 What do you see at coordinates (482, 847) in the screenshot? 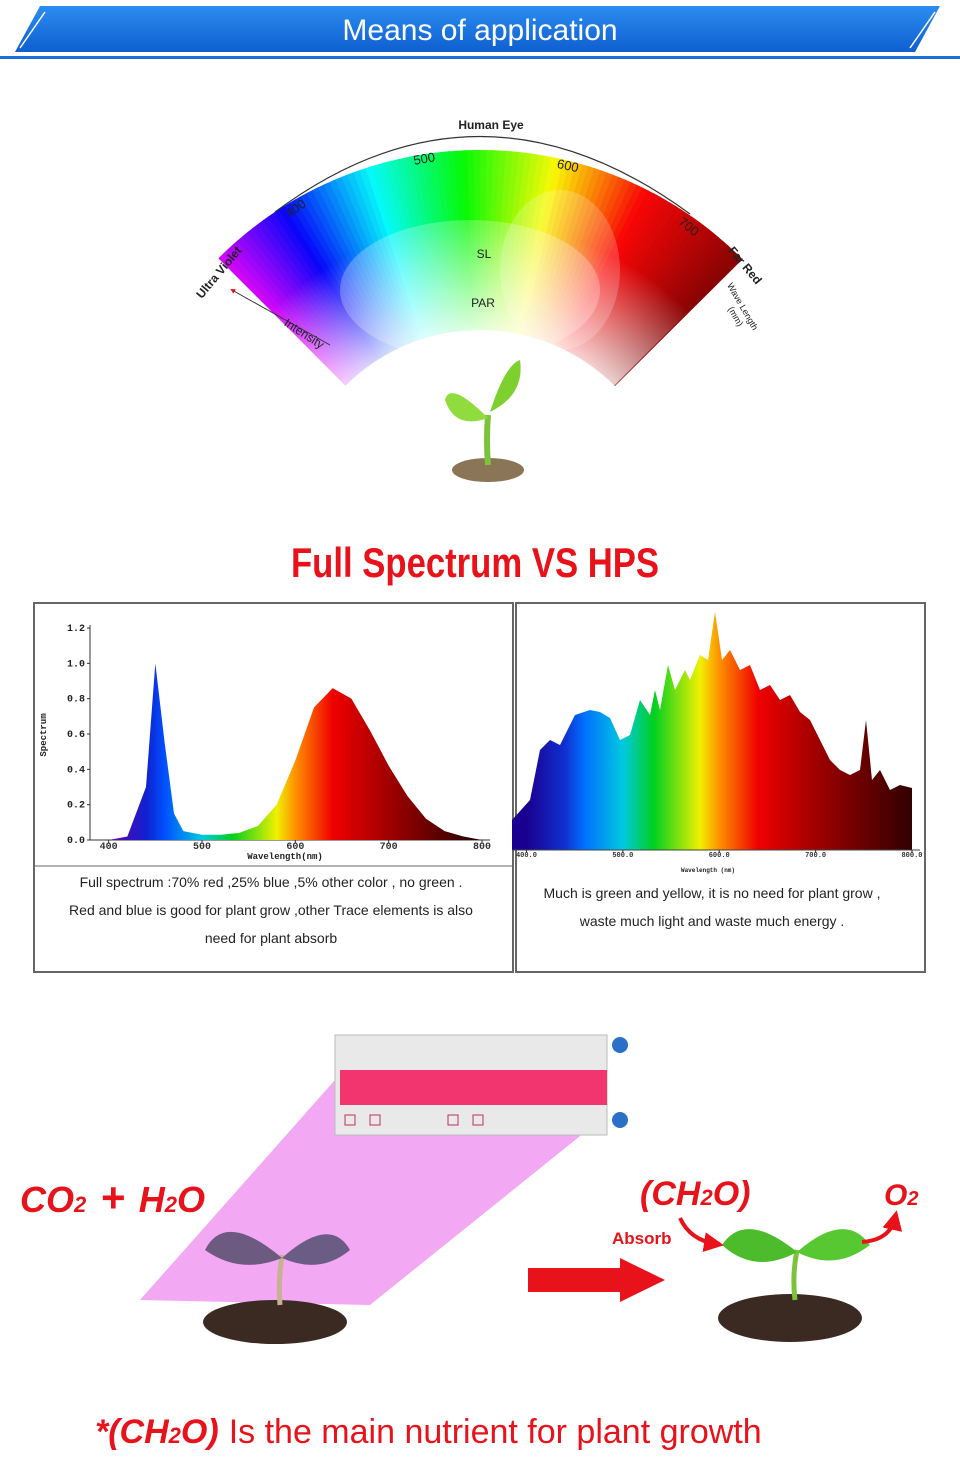
I see `x-tick-label: 800` at bounding box center [482, 847].